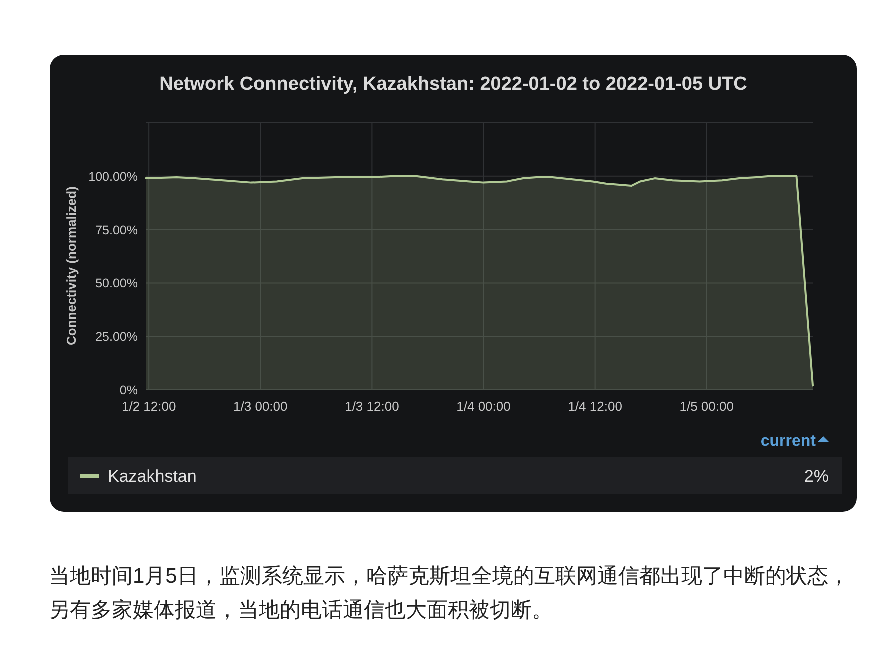 The height and width of the screenshot is (648, 888). I want to click on xtick: 1/2 12:00, so click(149, 406).